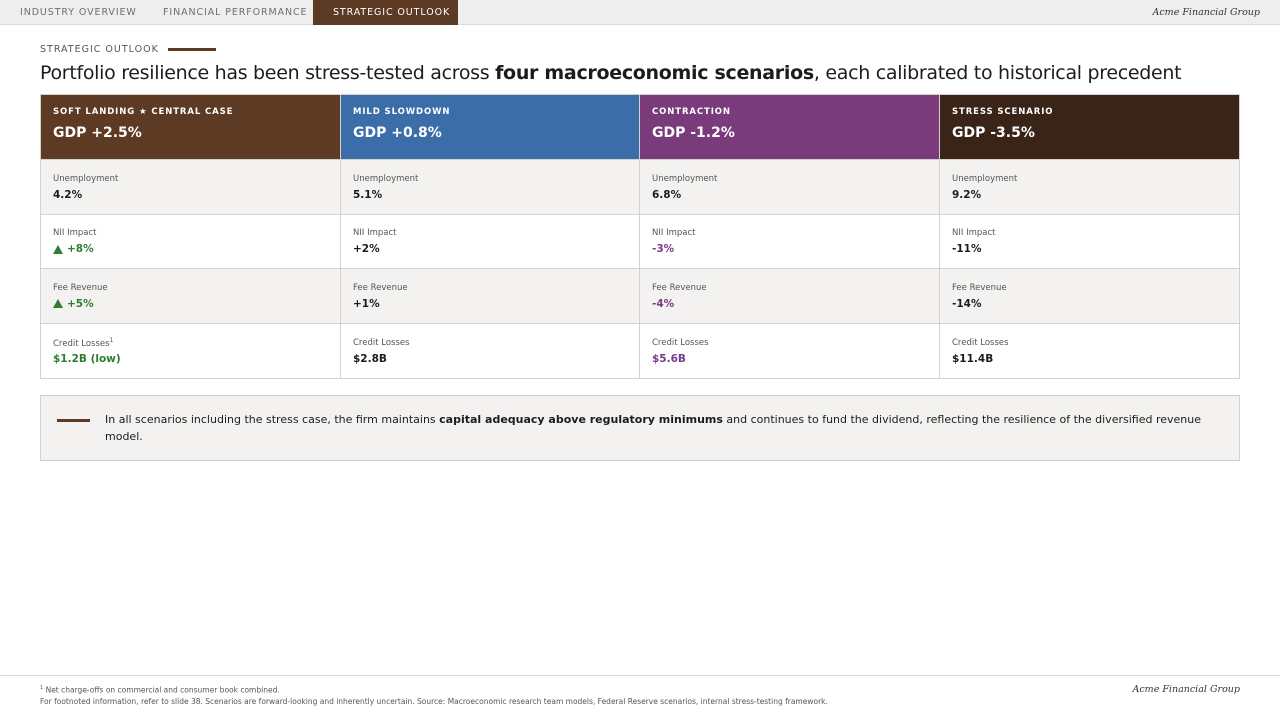 Image resolution: width=1280 pixels, height=720 pixels. I want to click on nii-impact-cell: NII Impact +2%, so click(490, 242).